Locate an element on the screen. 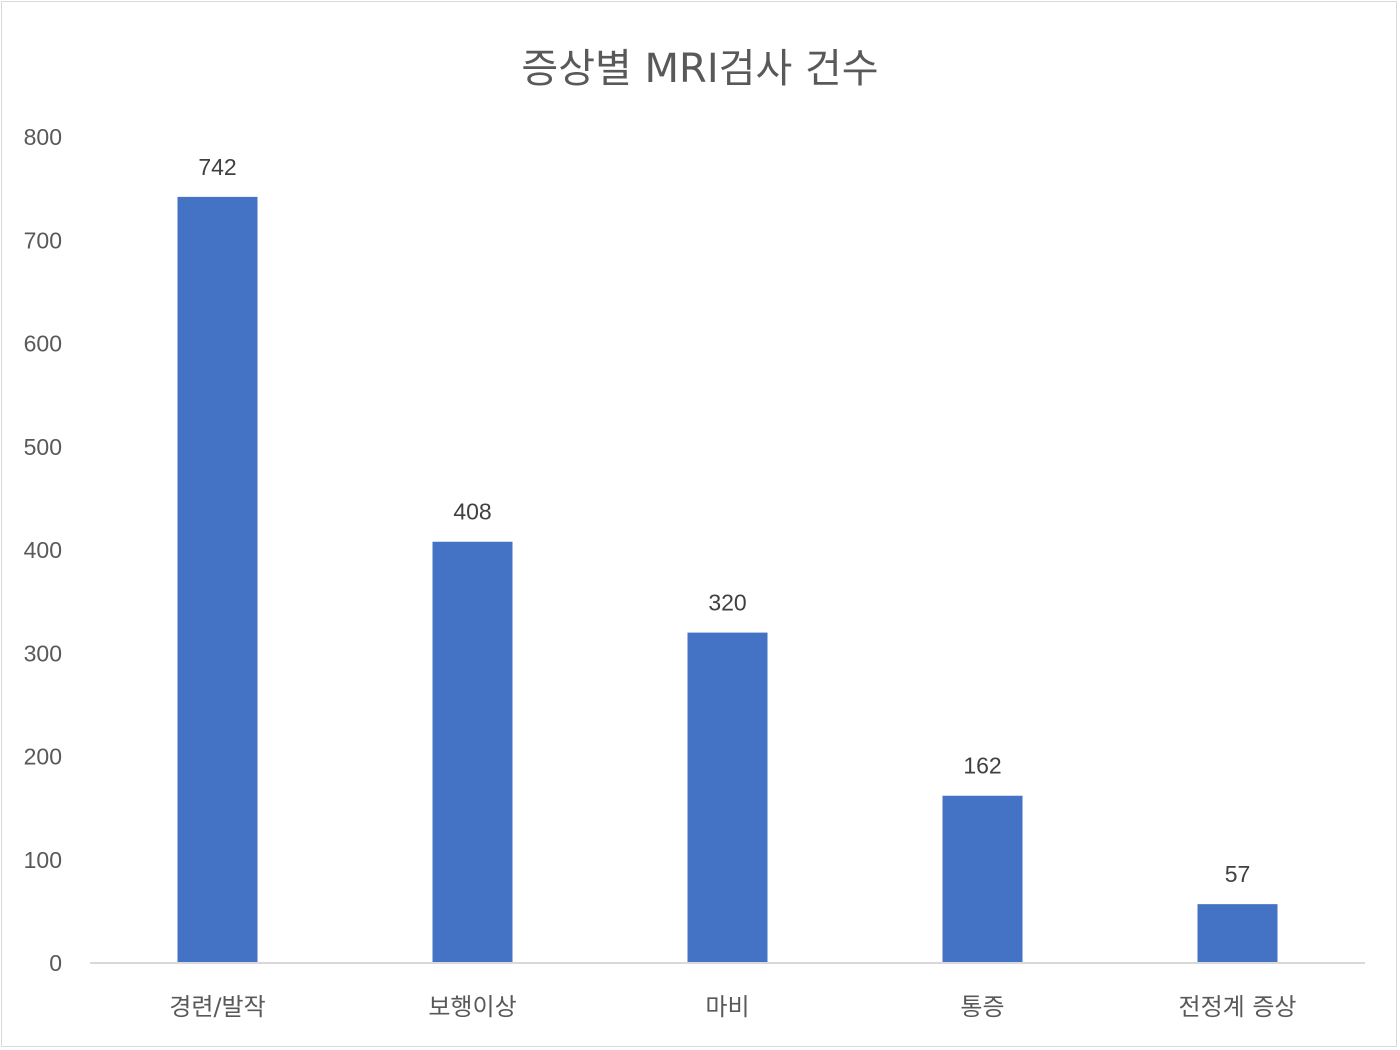 This screenshot has height=1050, width=1400. chart-title: 증상별 MRI검사 건수 is located at coordinates (700, 69).